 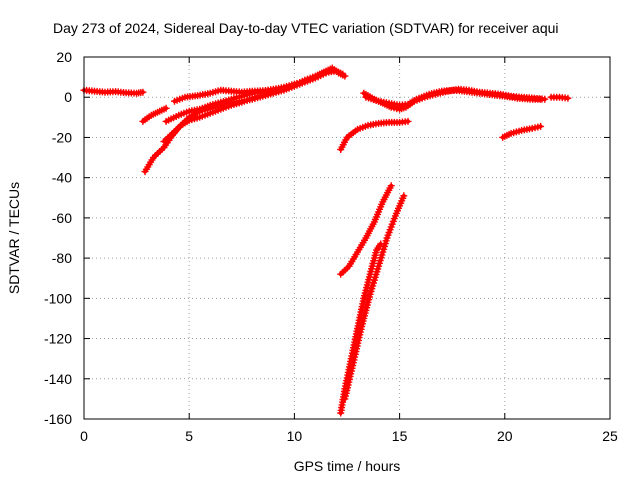 I want to click on y-axis-label: SDTVAR / TECUs, so click(x=14, y=238).